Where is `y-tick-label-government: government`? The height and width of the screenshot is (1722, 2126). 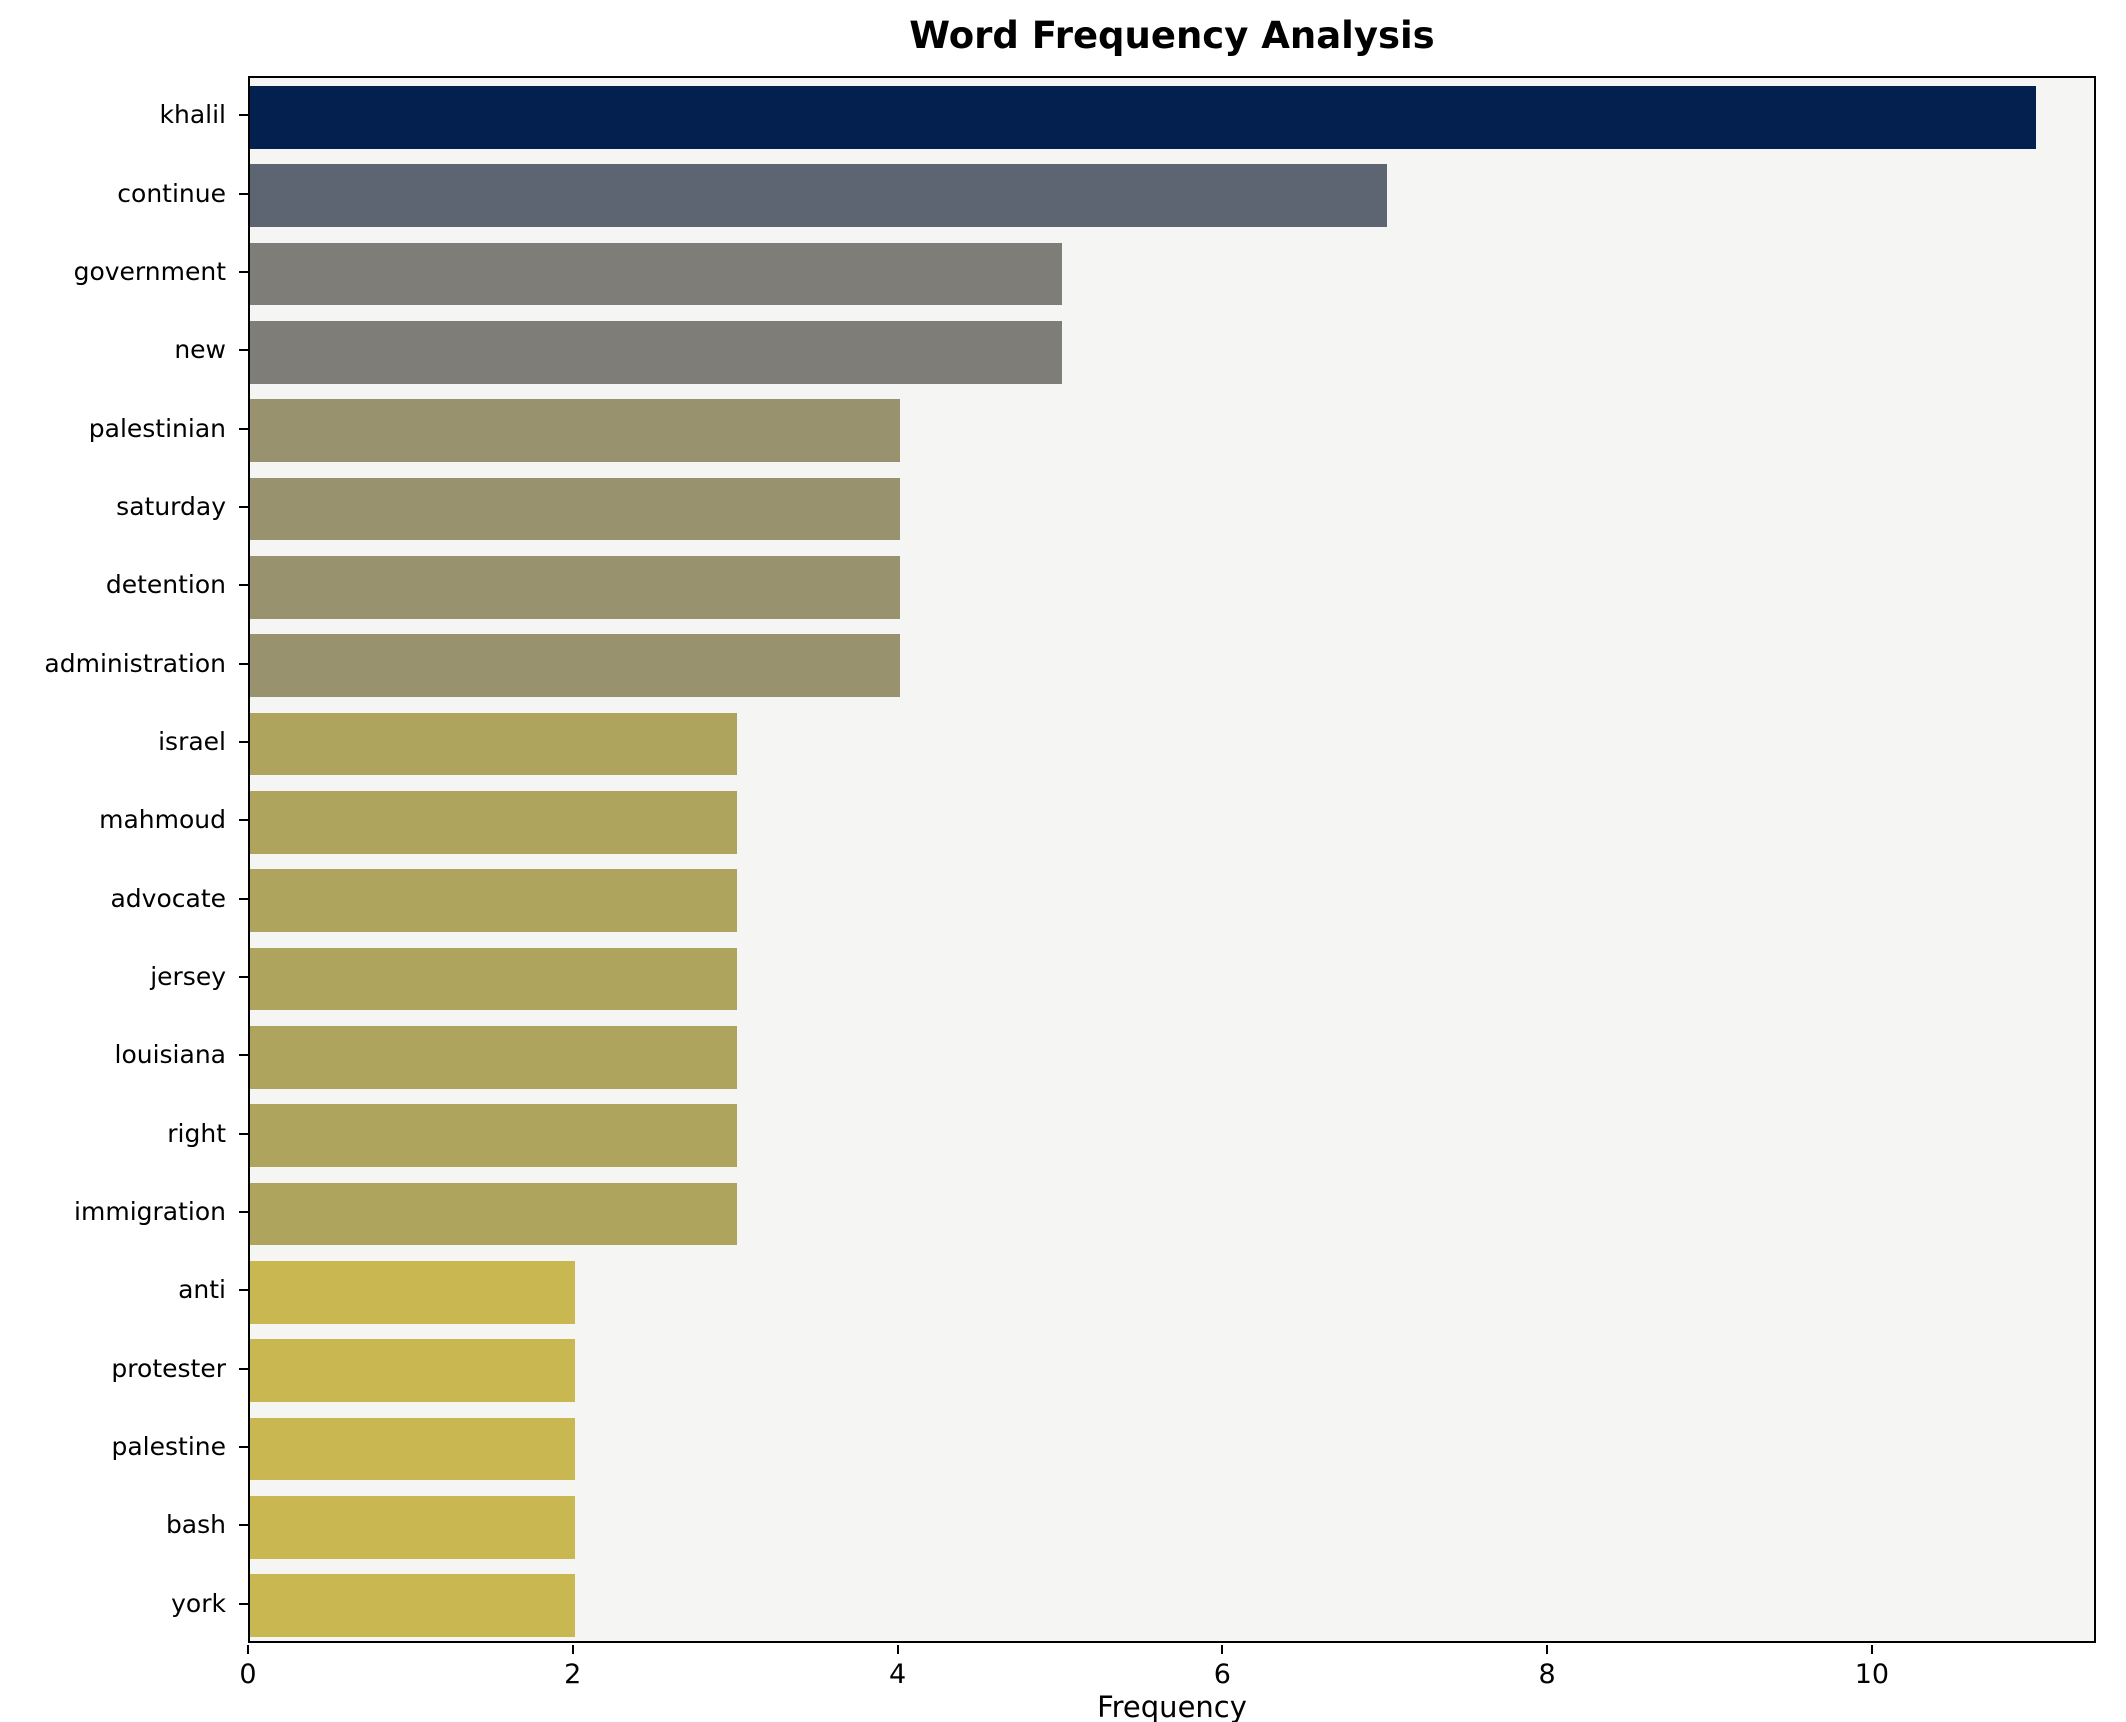 y-tick-label-government: government is located at coordinates (149, 271).